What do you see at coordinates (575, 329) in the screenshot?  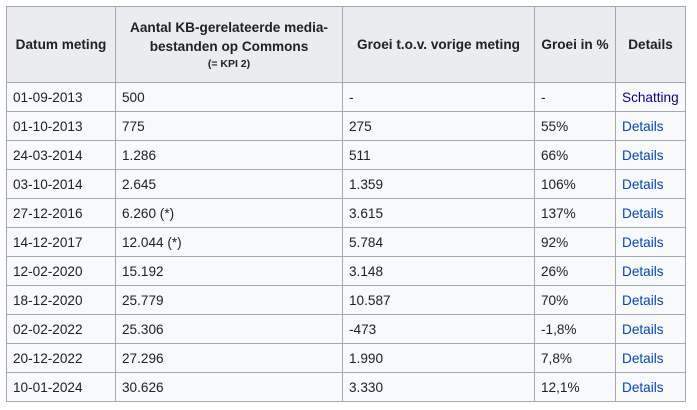 I see `growth-pct-cell: -1,8%` at bounding box center [575, 329].